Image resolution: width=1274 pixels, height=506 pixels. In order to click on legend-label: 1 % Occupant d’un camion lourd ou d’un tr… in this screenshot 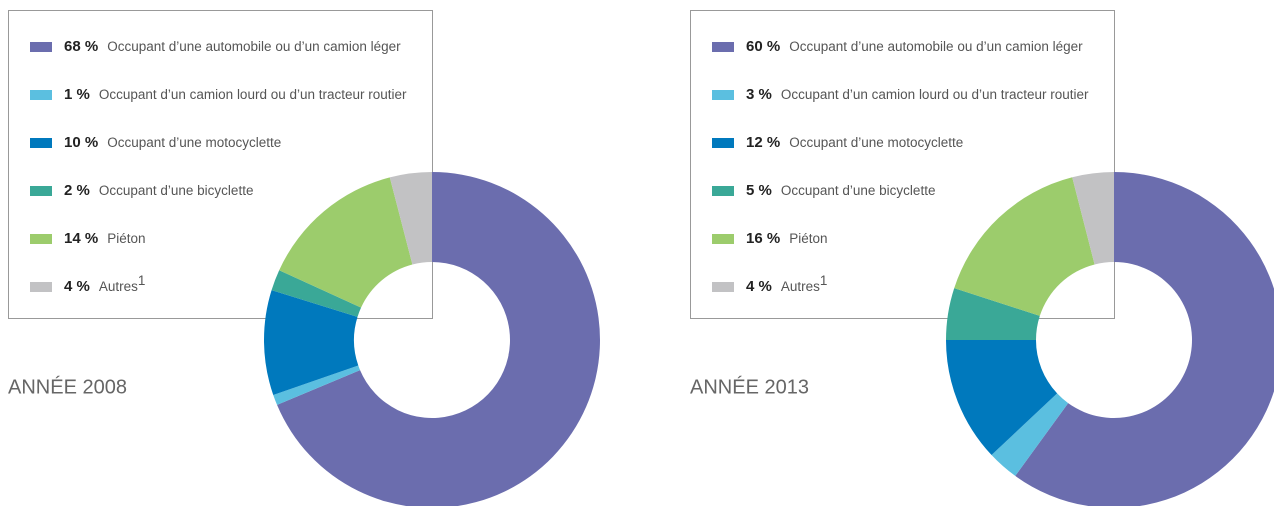, I will do `click(235, 94)`.